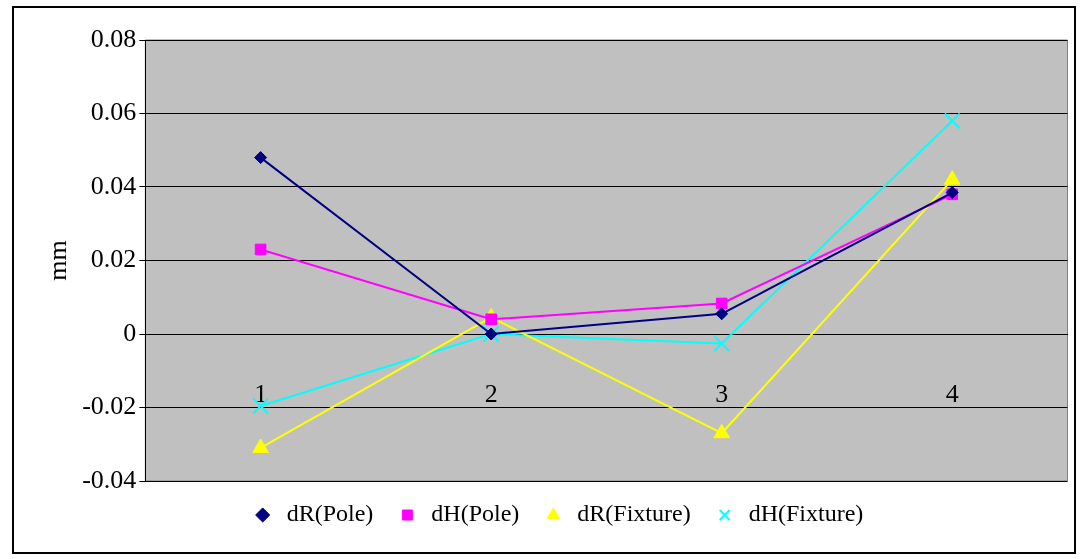 The height and width of the screenshot is (559, 1080). I want to click on y-tick-label: 0.02, so click(113, 259).